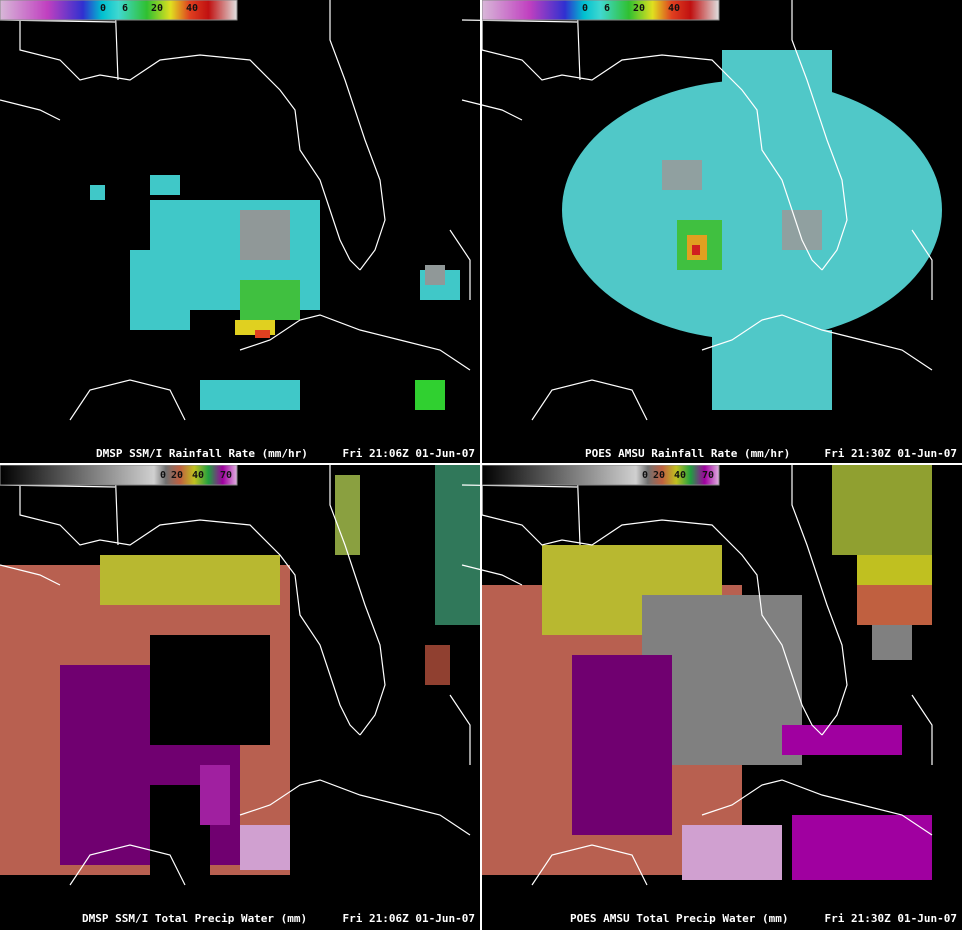 The width and height of the screenshot is (962, 930). I want to click on caption: POES AMSU Rainfall Rate (mm/hr), so click(687, 453).